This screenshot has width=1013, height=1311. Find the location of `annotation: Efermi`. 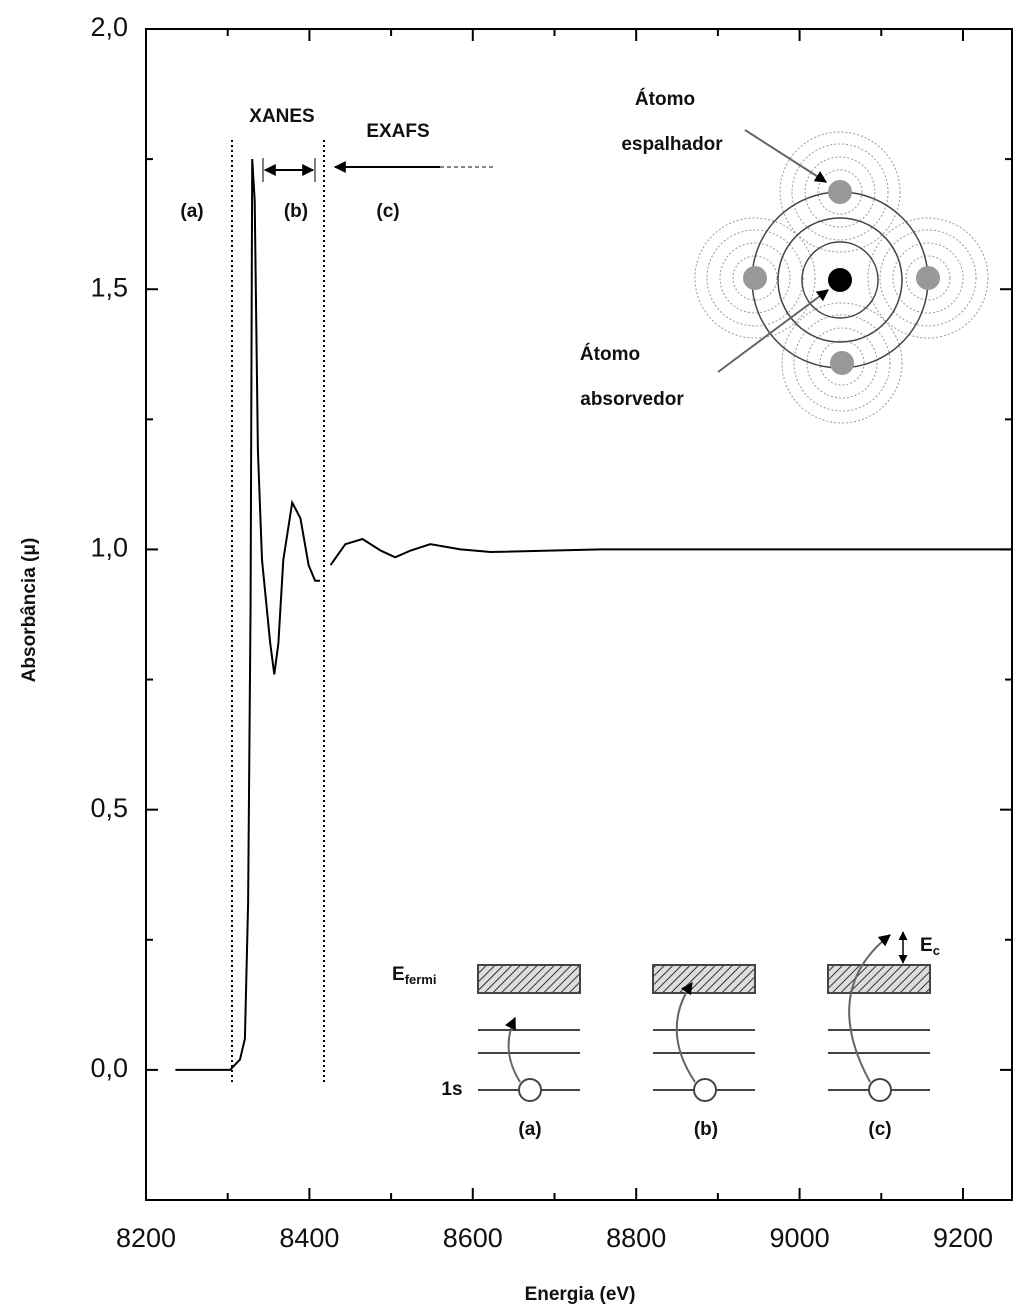

annotation: Efermi is located at coordinates (414, 975).